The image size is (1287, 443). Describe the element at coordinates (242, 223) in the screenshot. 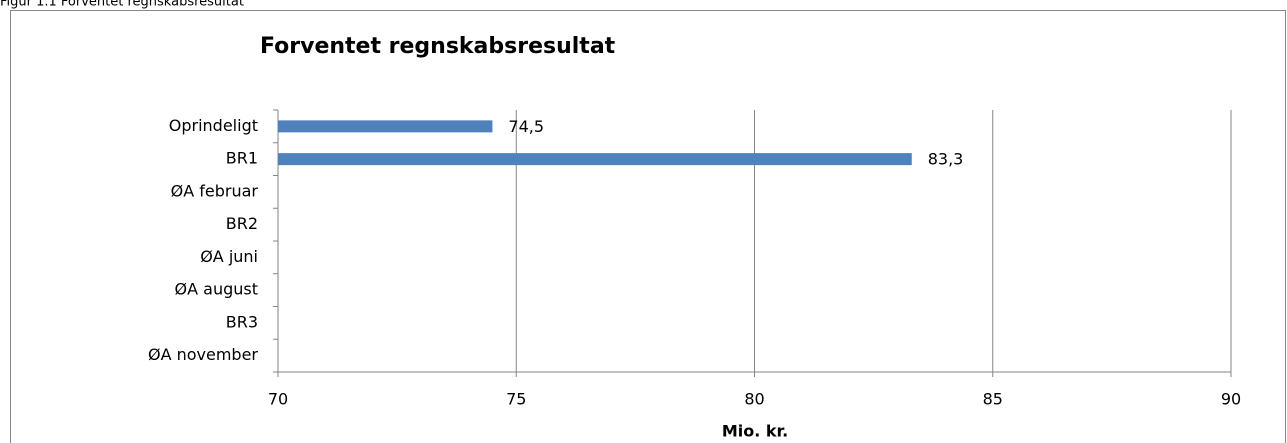

I see `y-tick-label: BR2` at that location.